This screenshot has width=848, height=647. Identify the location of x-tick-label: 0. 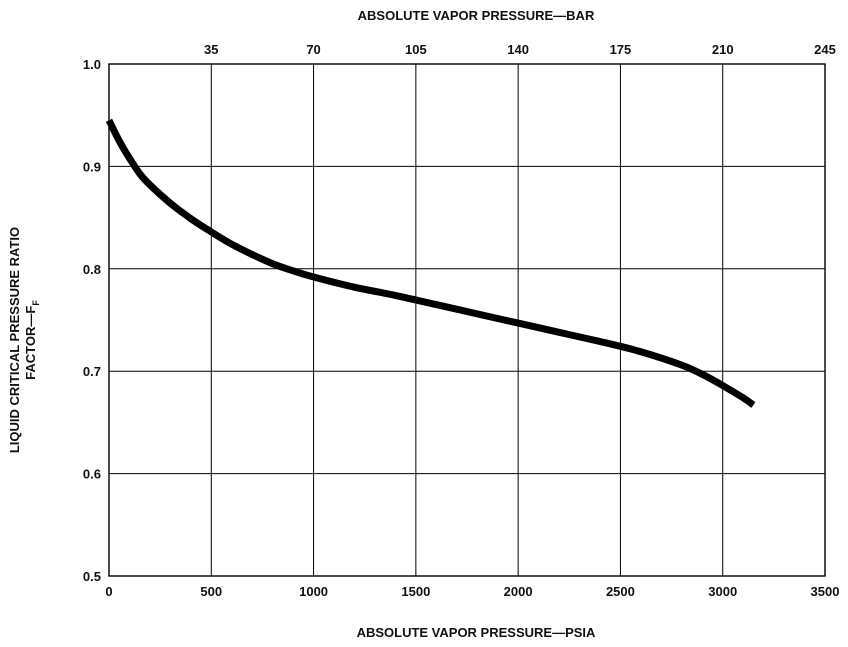
(108, 591).